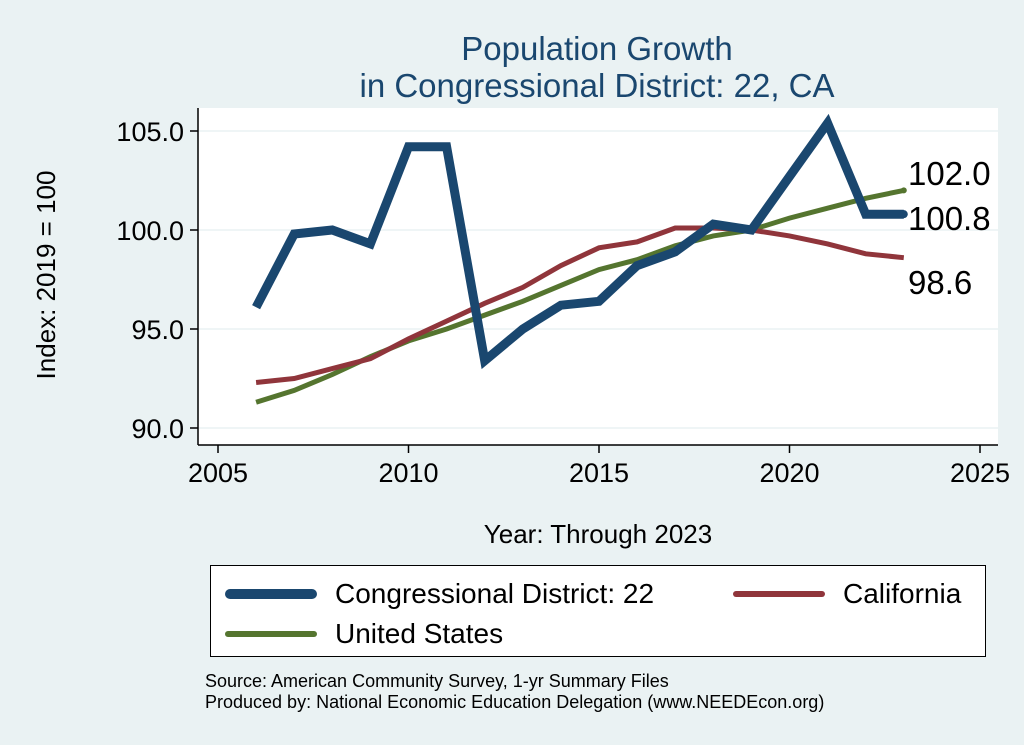  What do you see at coordinates (408, 473) in the screenshot?
I see `x-tick-label: 2010` at bounding box center [408, 473].